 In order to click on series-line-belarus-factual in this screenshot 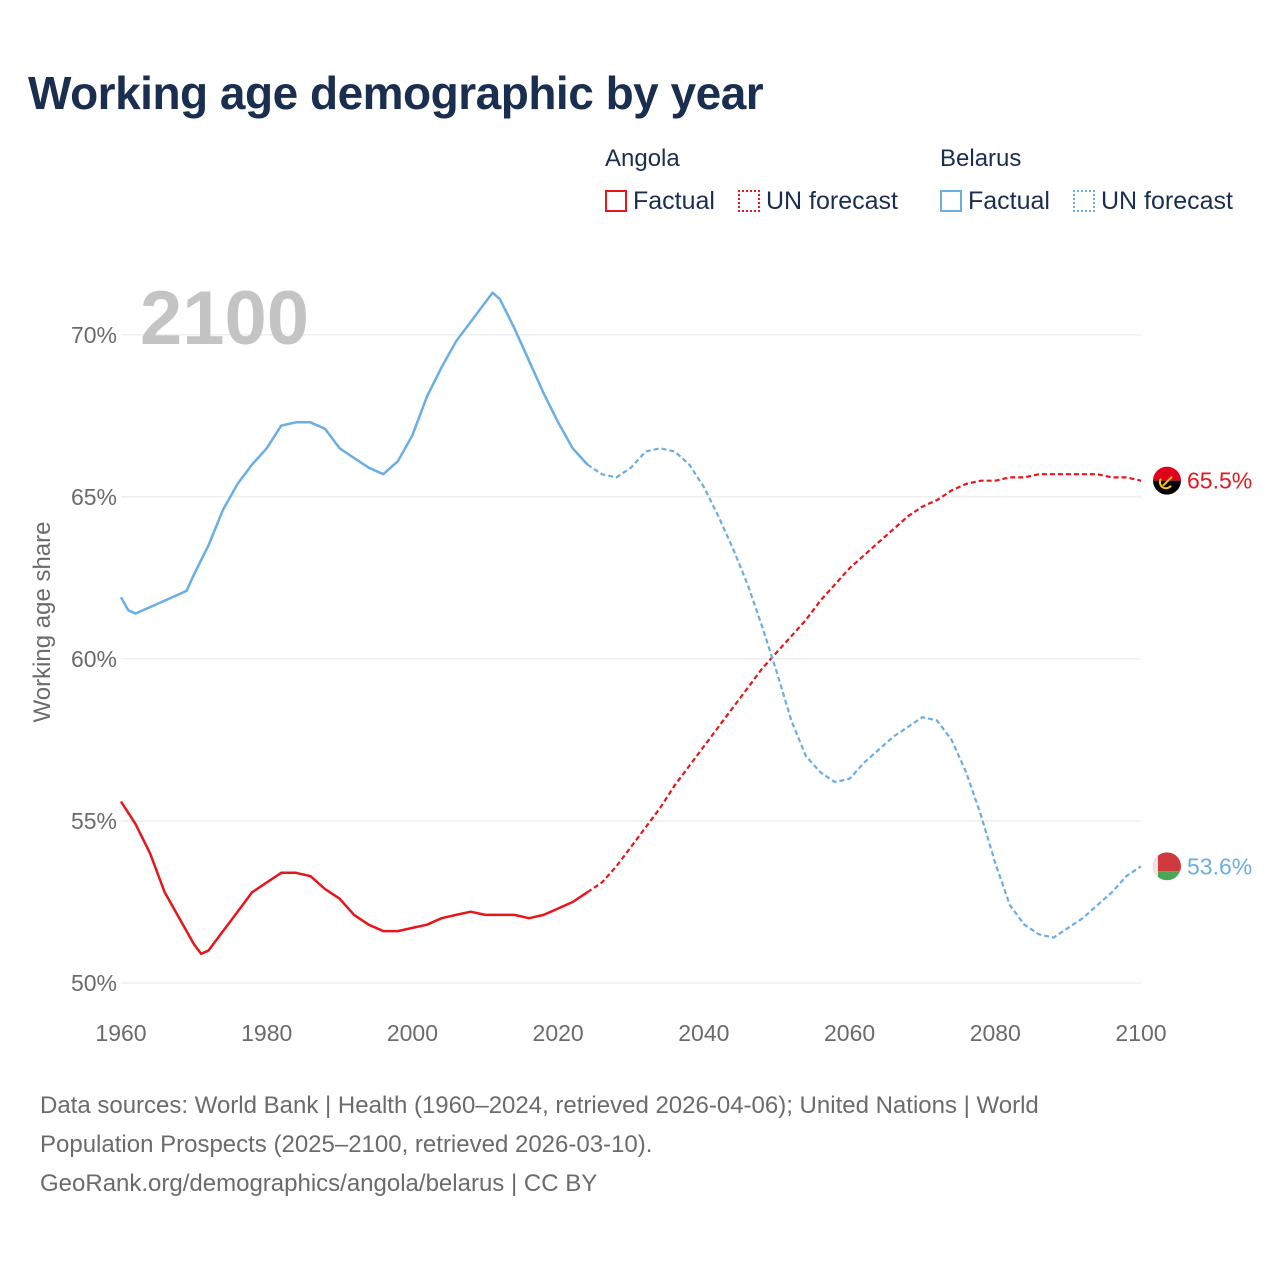, I will do `click(354, 453)`.